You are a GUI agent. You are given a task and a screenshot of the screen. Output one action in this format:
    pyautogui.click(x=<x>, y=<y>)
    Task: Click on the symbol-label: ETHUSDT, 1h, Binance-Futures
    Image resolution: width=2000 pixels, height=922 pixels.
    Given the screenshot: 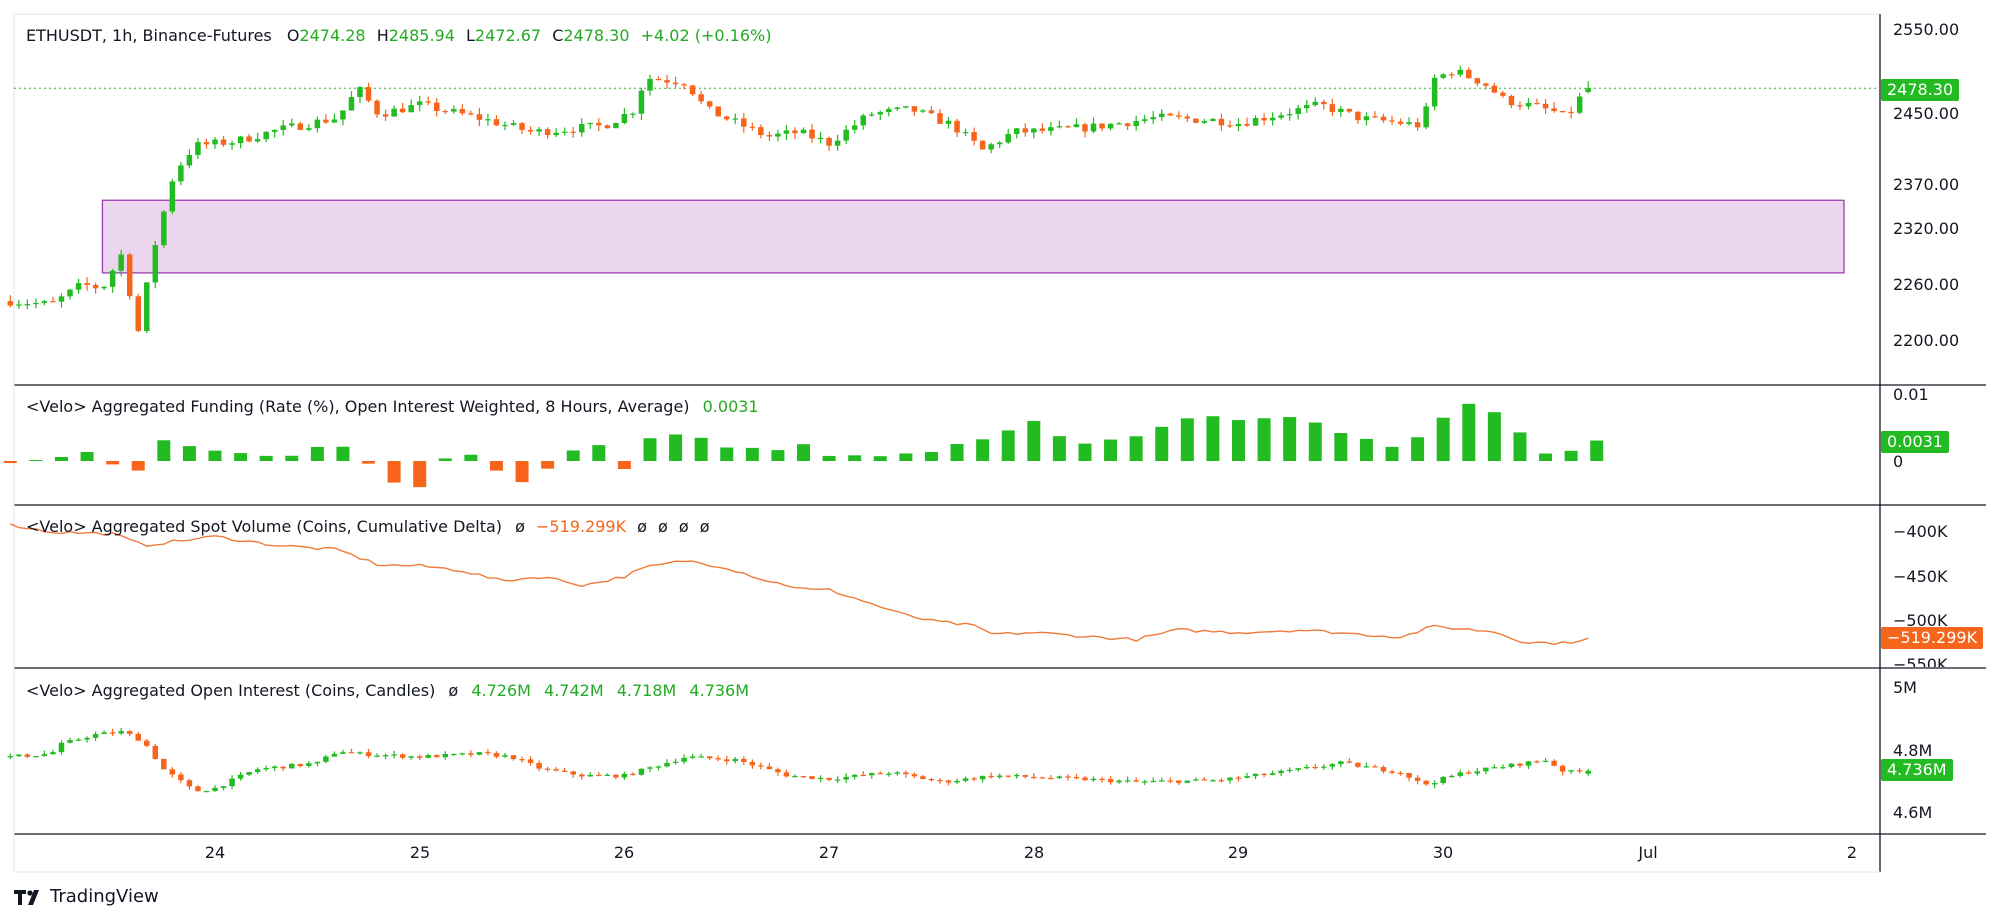 What is the action you would take?
    pyautogui.click(x=149, y=35)
    